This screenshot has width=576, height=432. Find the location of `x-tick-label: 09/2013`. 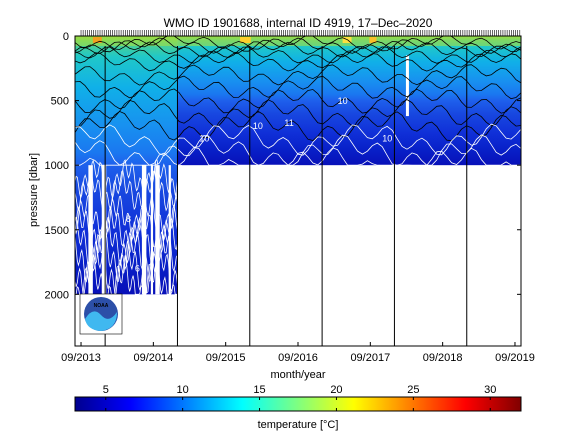

x-tick-label: 09/2013 is located at coordinates (81, 358).